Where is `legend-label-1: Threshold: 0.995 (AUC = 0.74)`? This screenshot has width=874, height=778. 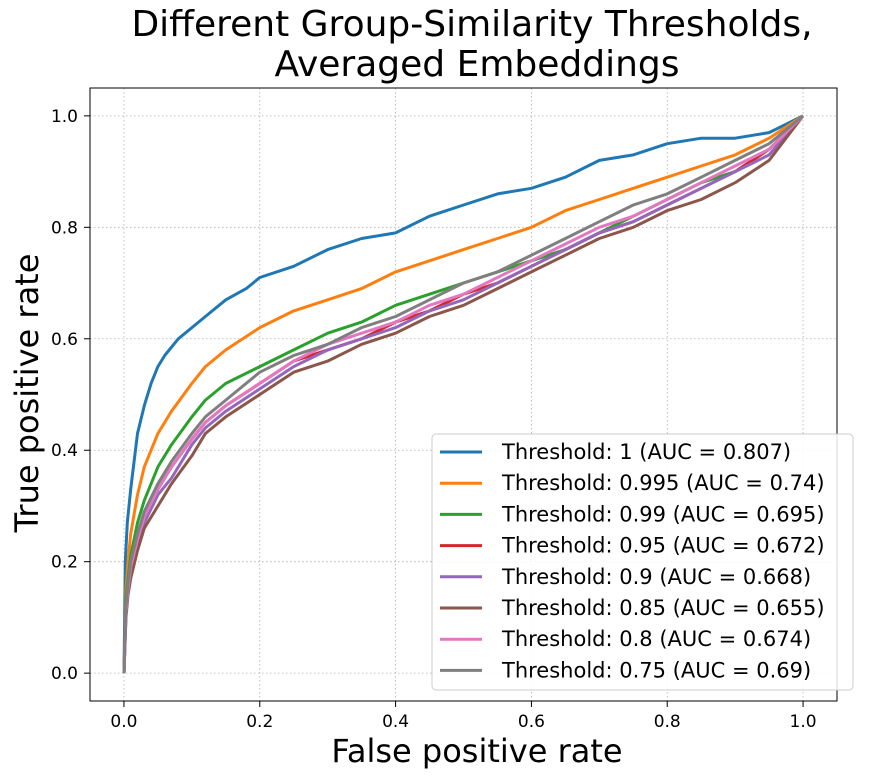
legend-label-1: Threshold: 0.995 (AUC = 0.74) is located at coordinates (663, 483).